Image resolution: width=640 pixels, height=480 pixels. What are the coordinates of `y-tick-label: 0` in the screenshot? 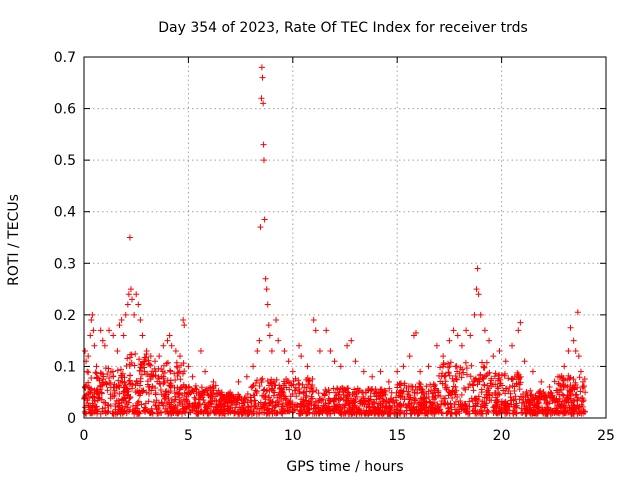 It's located at (71, 419).